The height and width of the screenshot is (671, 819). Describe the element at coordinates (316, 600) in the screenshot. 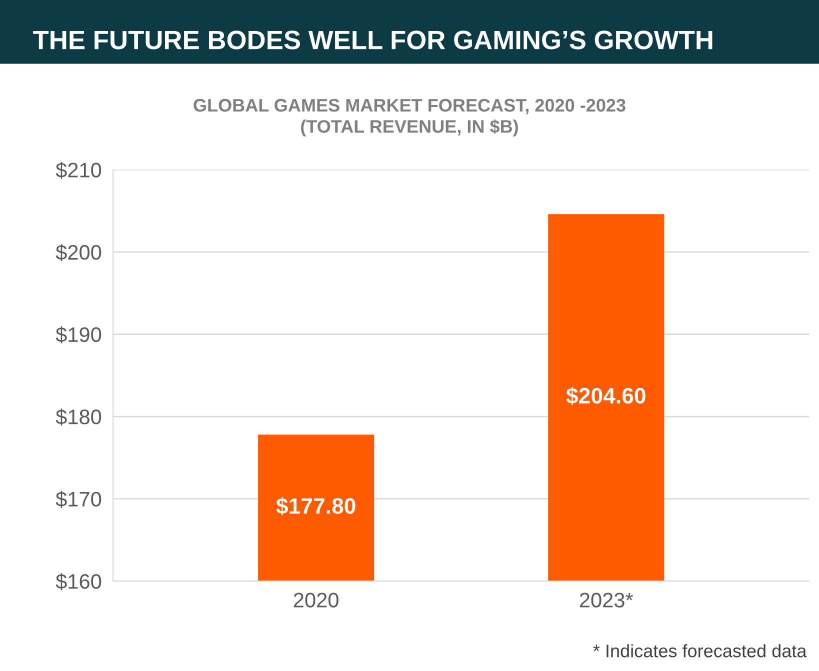

I see `x-tick-label: 2020` at that location.